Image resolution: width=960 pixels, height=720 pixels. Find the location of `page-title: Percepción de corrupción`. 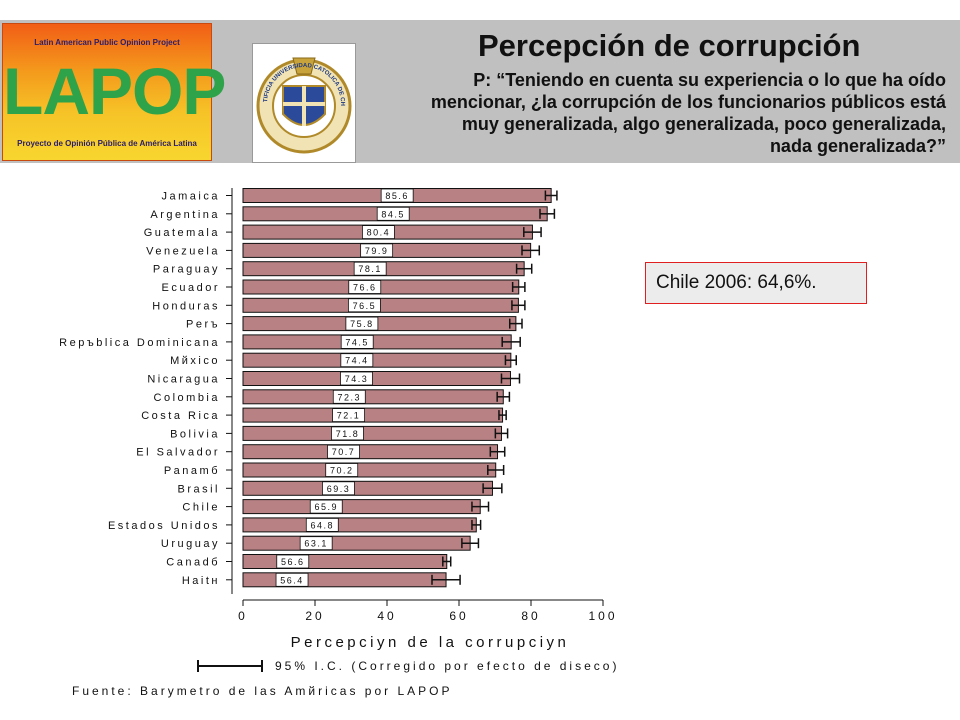

page-title: Percepción de corrupción is located at coordinates (669, 45).